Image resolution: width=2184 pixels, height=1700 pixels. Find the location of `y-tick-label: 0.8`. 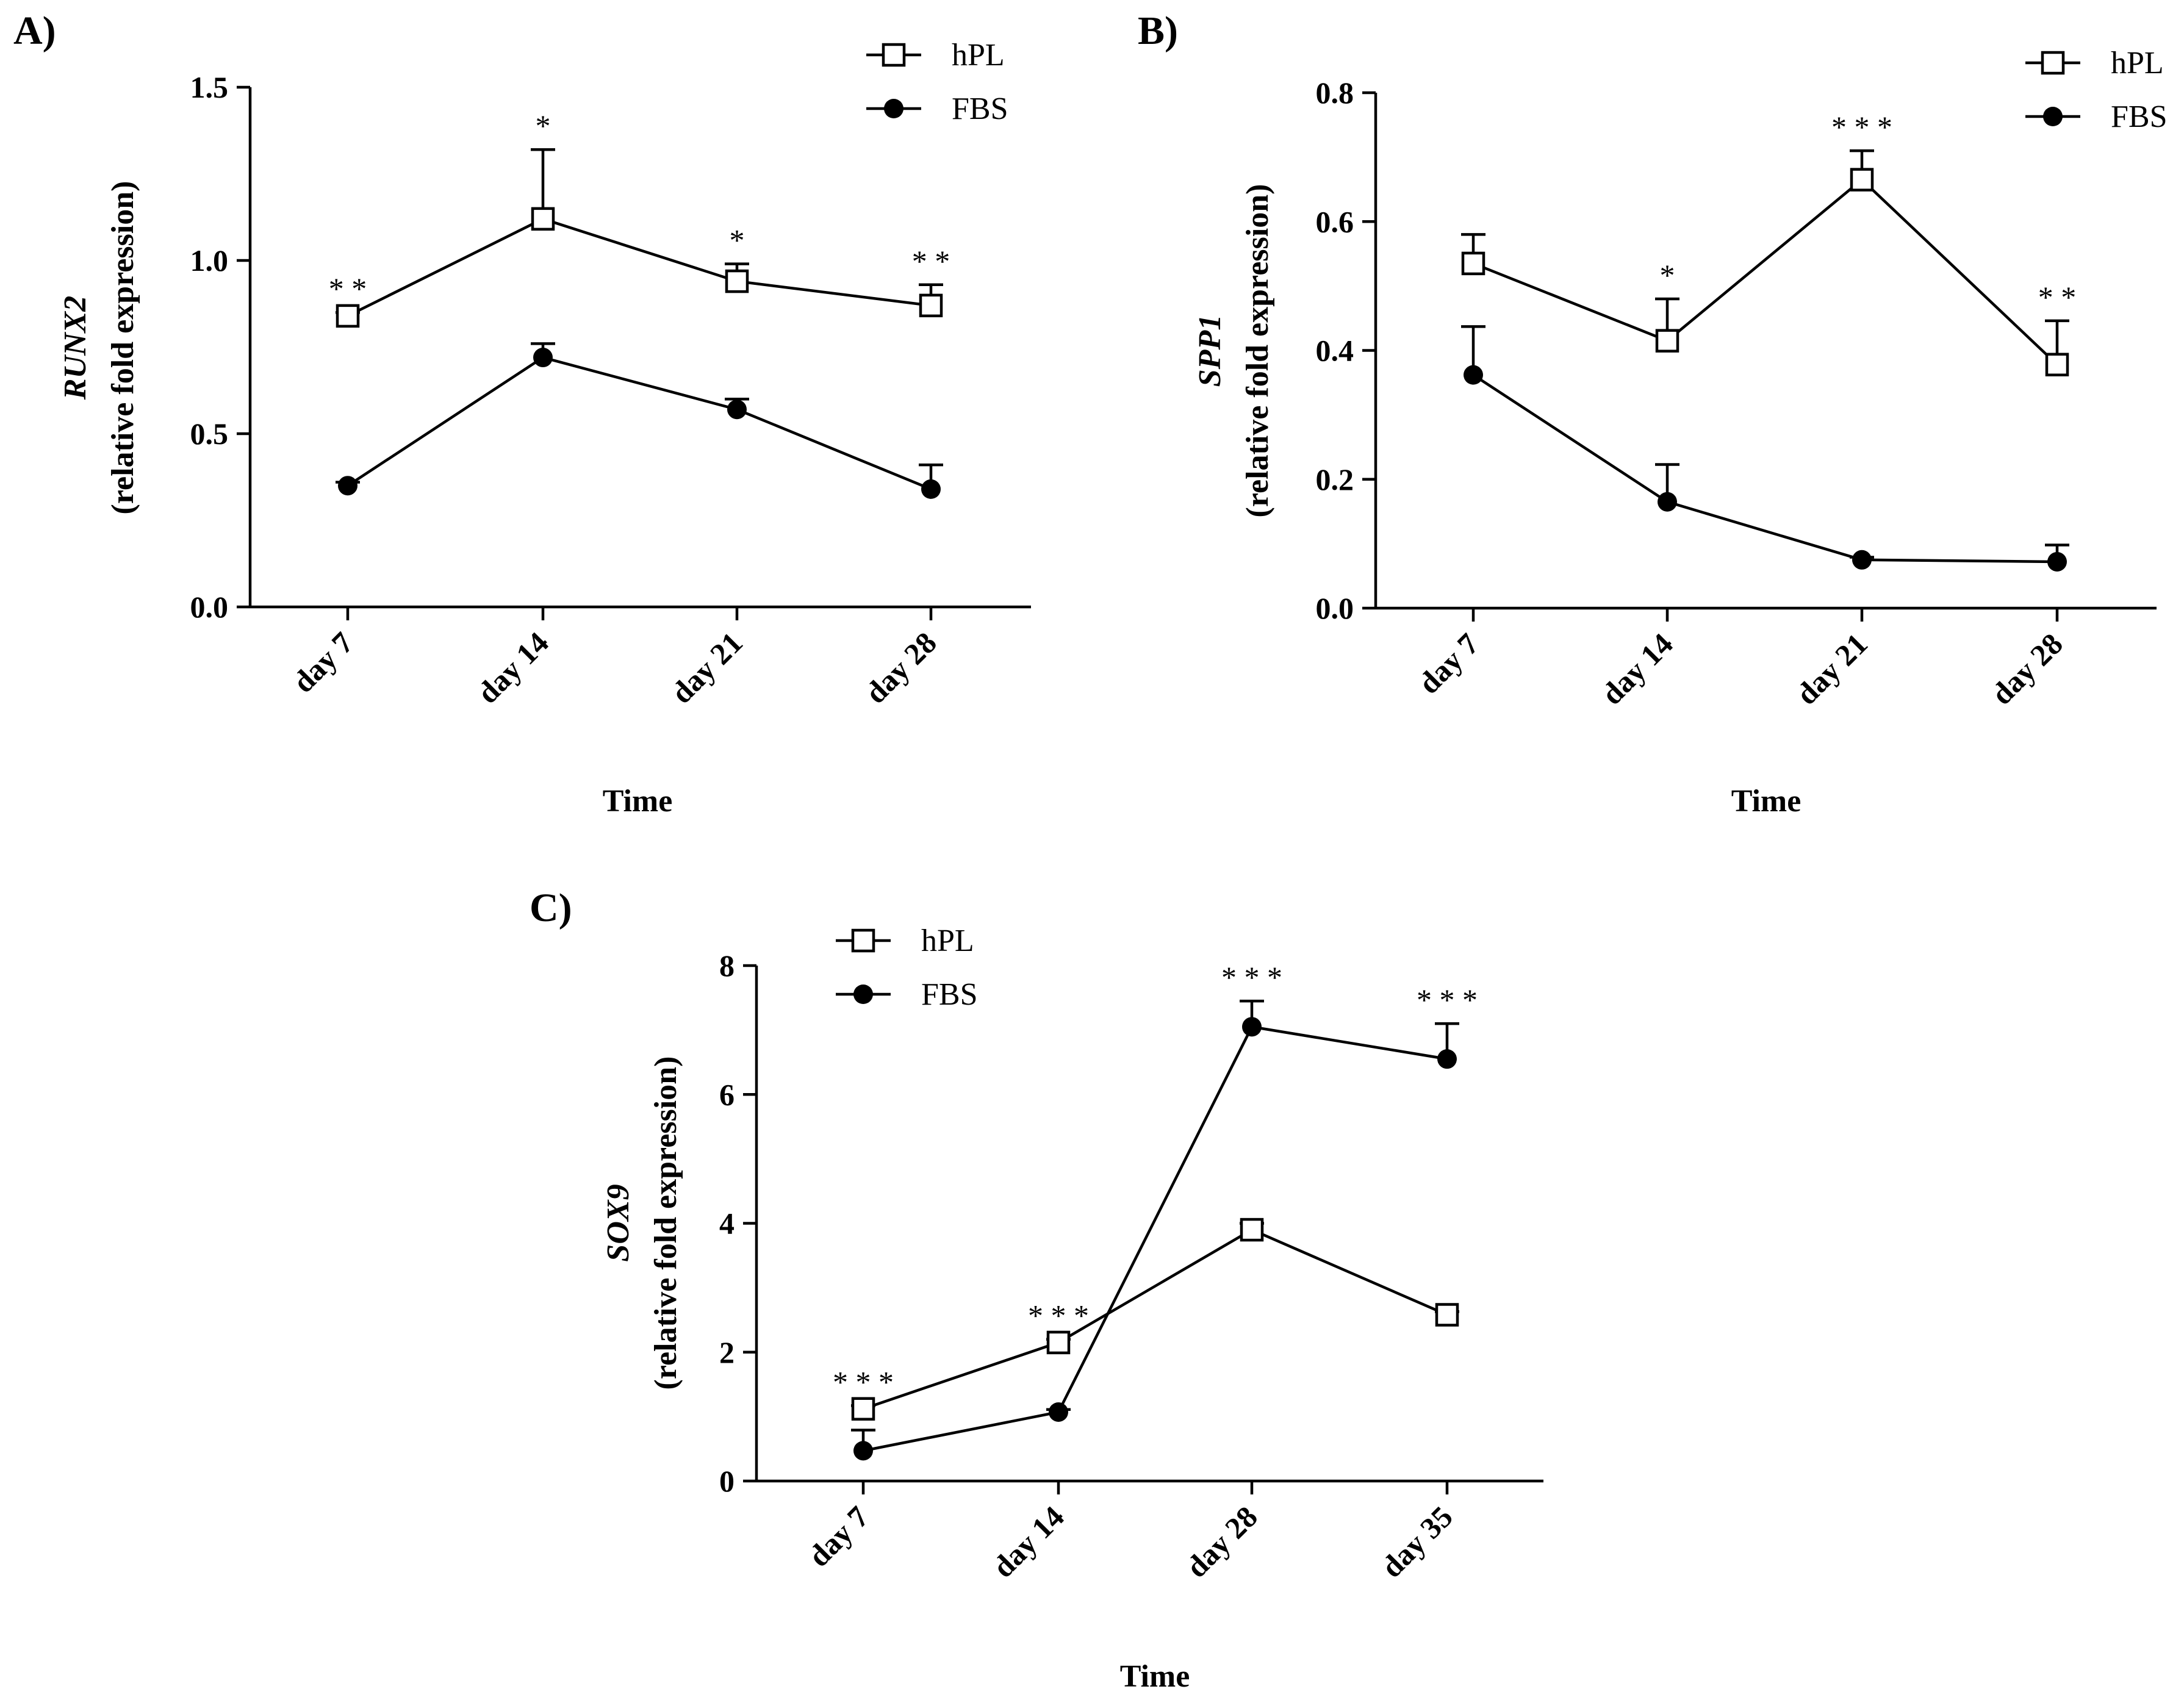

y-tick-label: 0.8 is located at coordinates (1335, 93).